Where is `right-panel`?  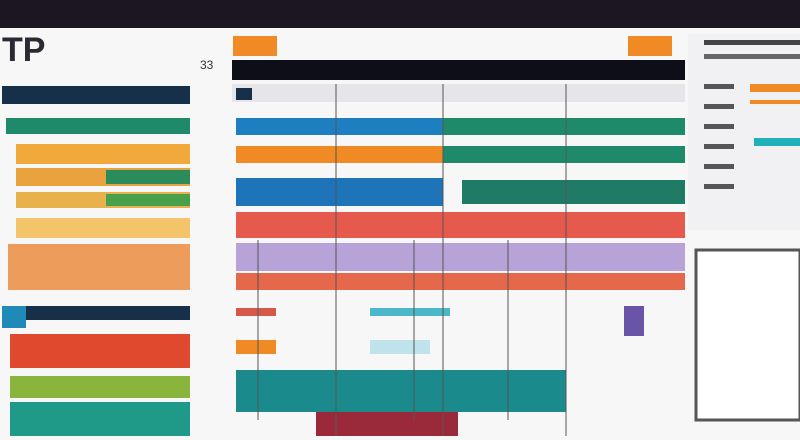
right-panel is located at coordinates (744, 132).